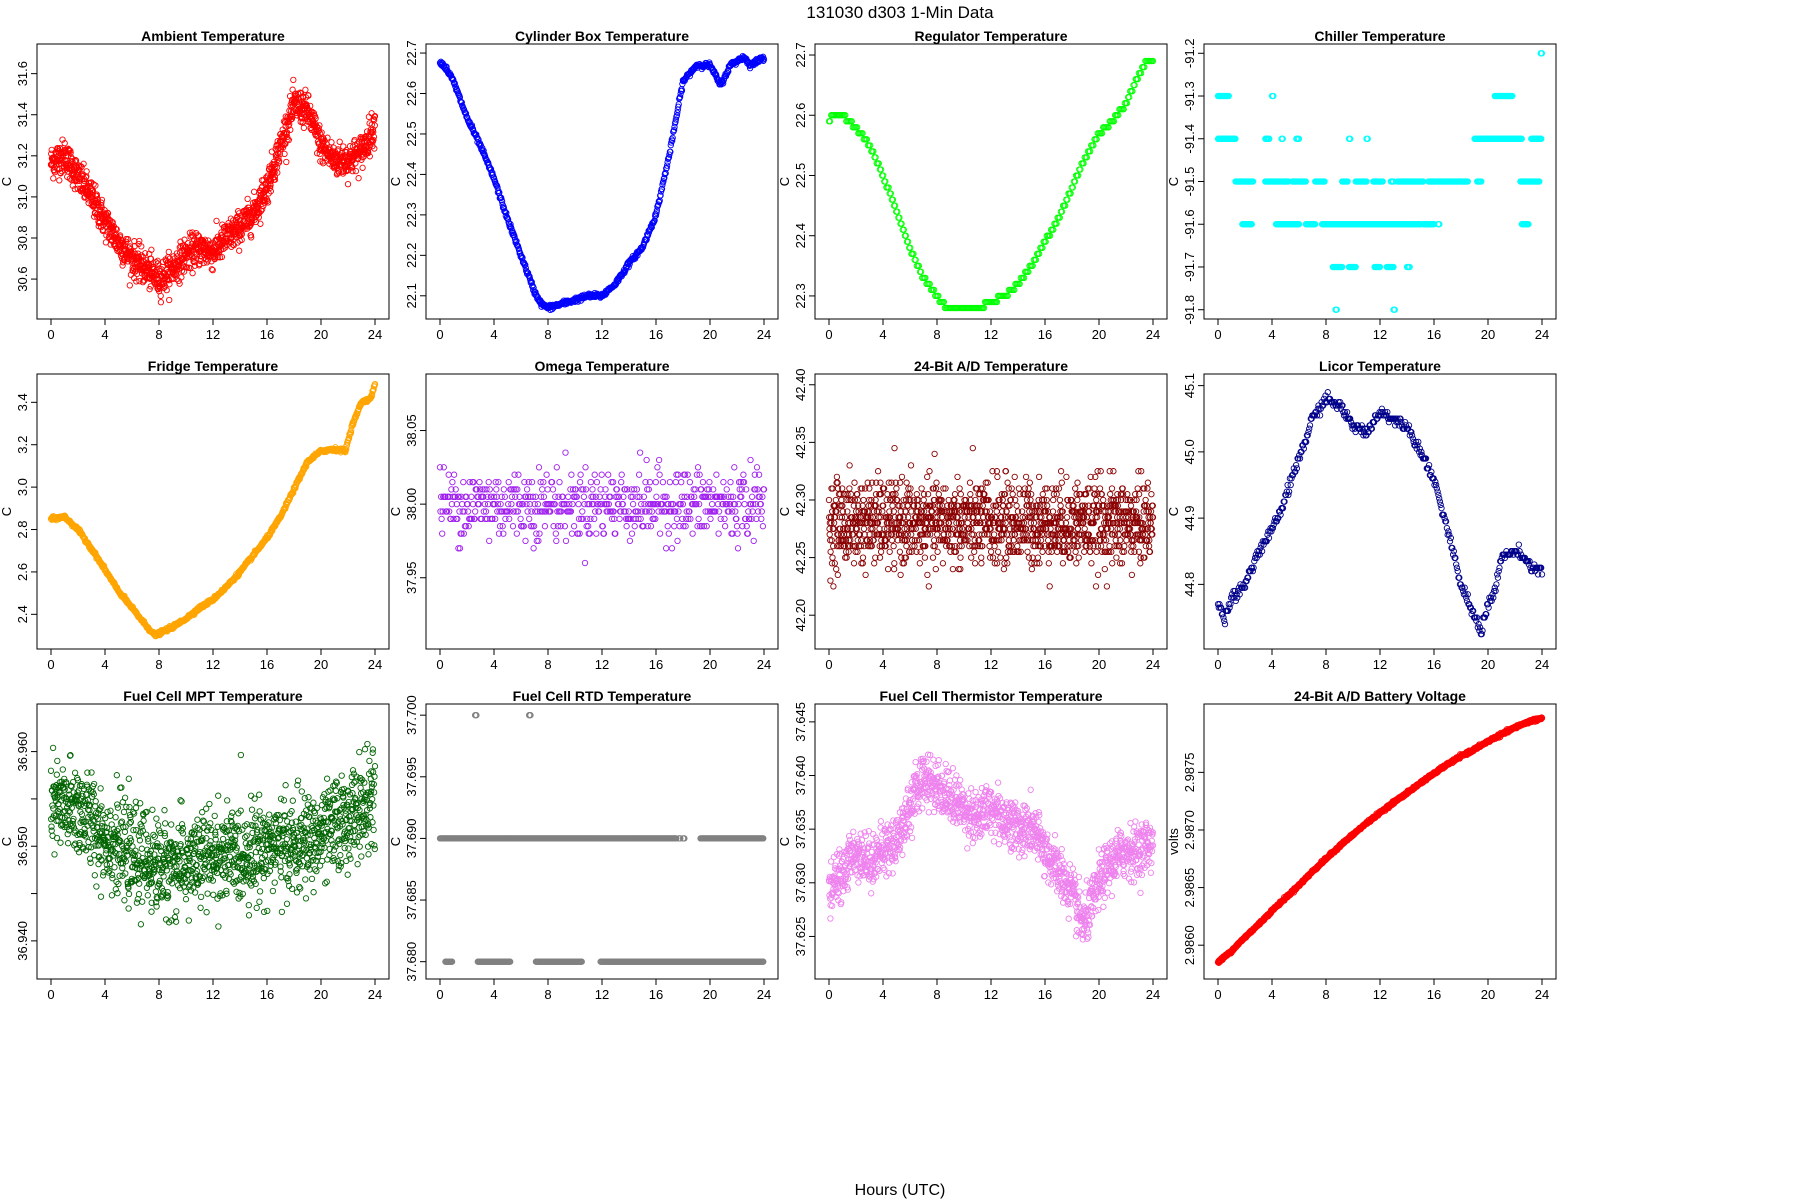 This screenshot has height=1200, width=1800. I want to click on y-tick-label: 38.00, so click(411, 504).